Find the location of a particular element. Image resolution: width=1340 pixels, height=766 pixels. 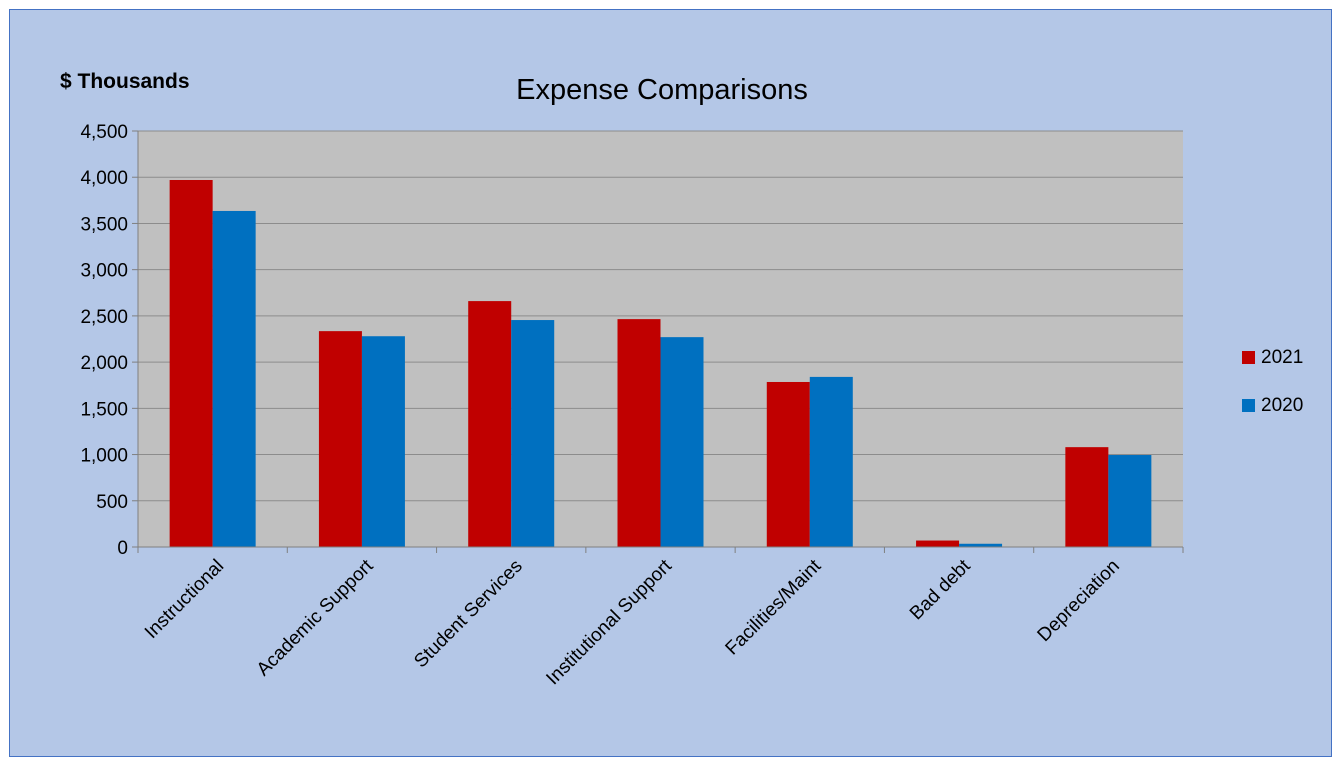

x-tick-label: Instructional is located at coordinates (184, 599).